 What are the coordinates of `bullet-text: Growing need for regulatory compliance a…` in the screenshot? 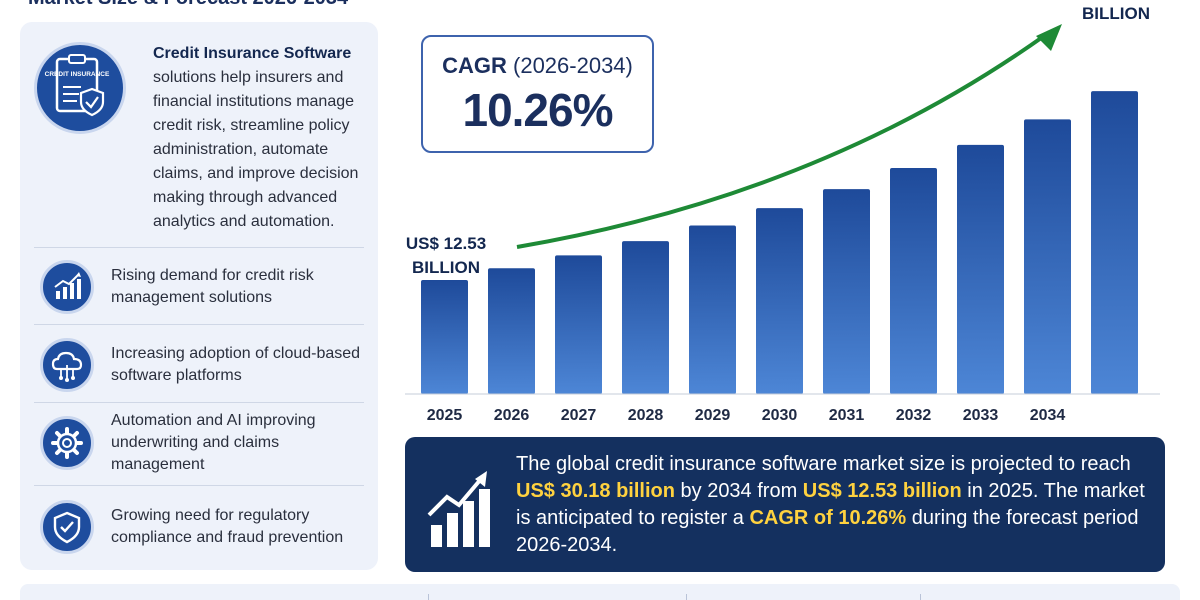 It's located at (227, 526).